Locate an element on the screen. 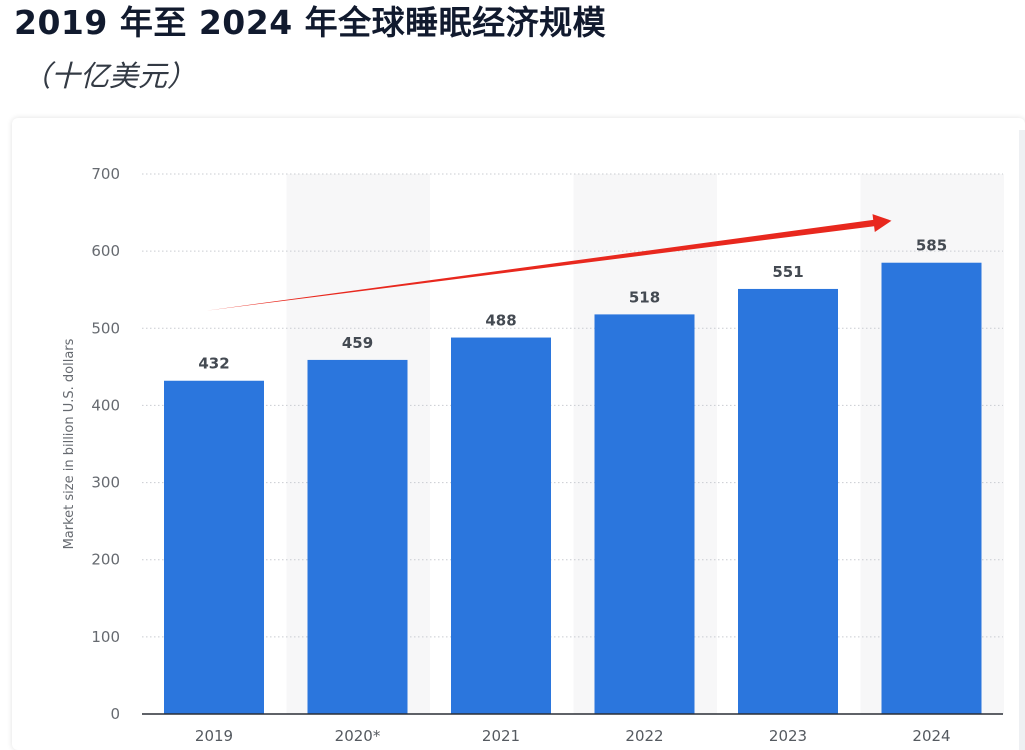  category-labels: 2019 2020* 2021 2022 2023 2024 is located at coordinates (573, 736).